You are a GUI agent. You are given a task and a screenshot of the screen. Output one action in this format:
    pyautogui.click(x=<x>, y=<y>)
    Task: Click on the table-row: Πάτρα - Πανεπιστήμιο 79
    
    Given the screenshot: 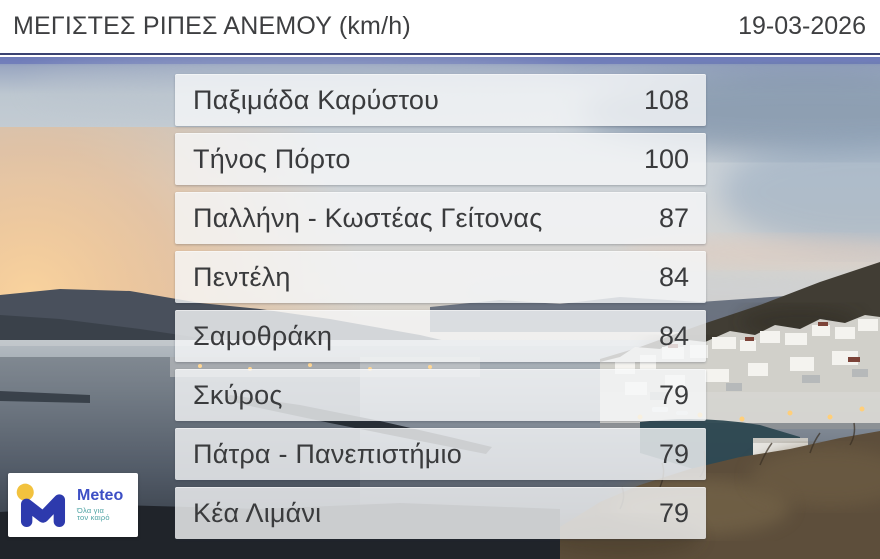 What is the action you would take?
    pyautogui.click(x=440, y=454)
    